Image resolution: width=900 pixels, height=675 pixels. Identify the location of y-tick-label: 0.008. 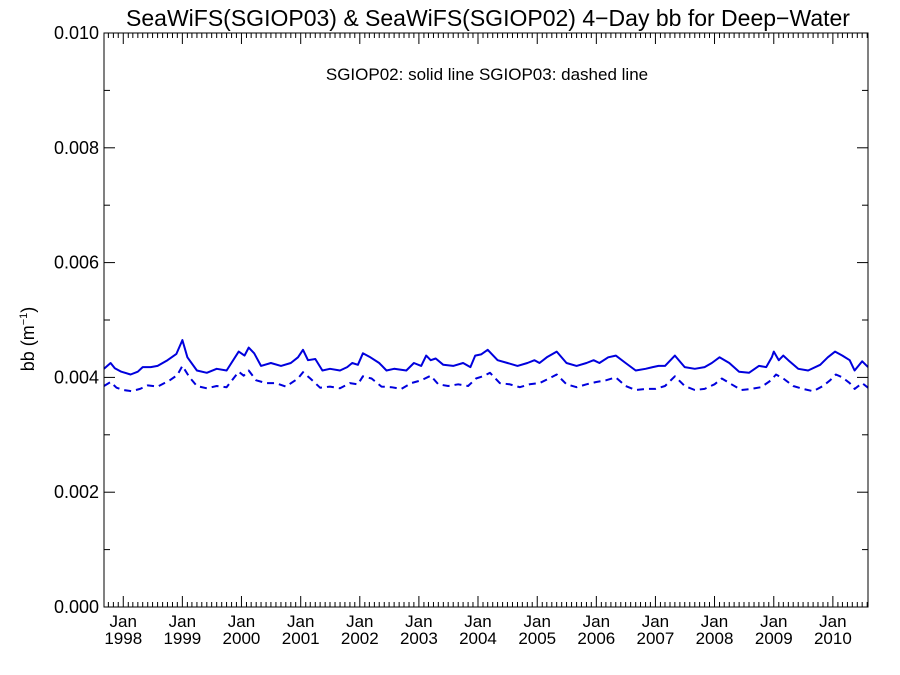
(76, 148).